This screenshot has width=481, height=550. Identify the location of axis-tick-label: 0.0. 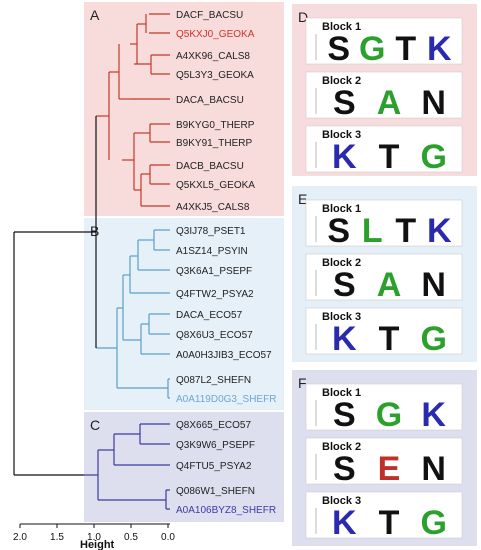
(168, 537).